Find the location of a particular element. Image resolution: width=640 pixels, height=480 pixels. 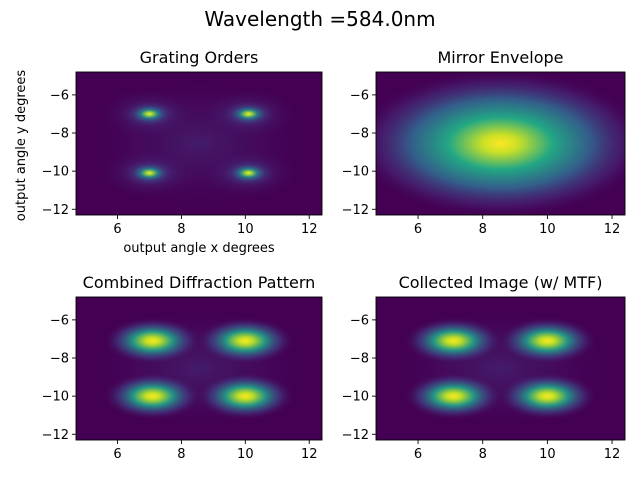

envelope-blob is located at coordinates (500, 143).